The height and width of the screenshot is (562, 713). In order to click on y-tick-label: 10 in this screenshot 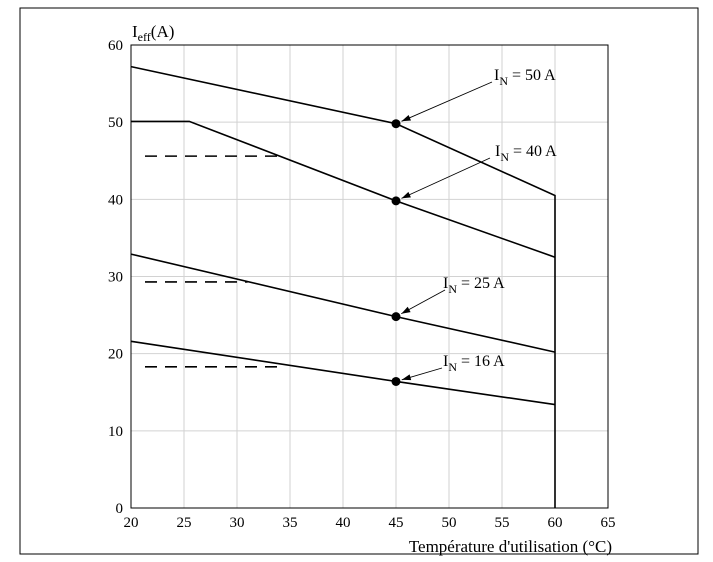, I will do `click(115, 432)`.